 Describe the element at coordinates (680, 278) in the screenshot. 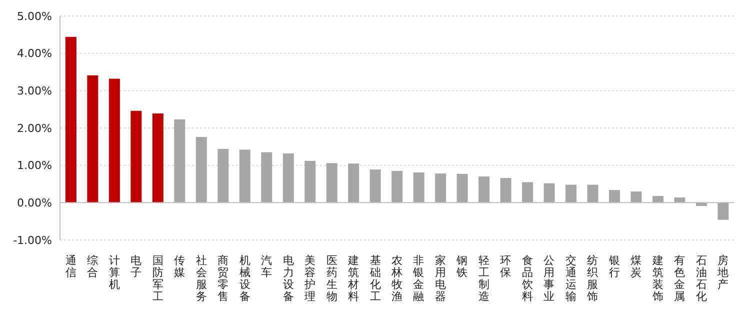

I see `x-tick-label: 有色金属` at that location.